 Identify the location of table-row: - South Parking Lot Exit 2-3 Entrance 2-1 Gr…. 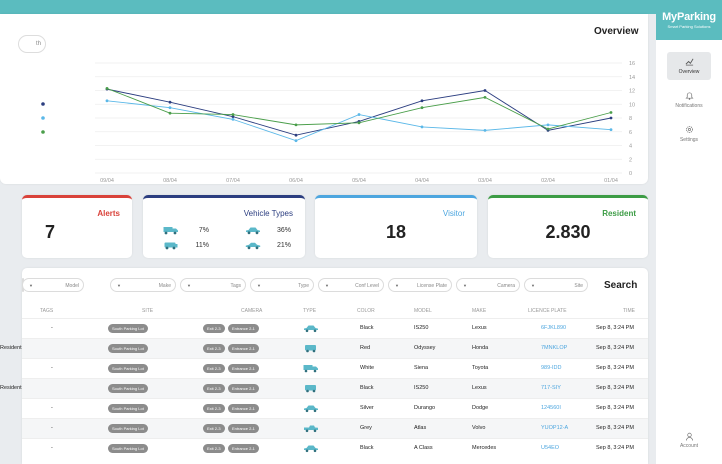
(335, 428).